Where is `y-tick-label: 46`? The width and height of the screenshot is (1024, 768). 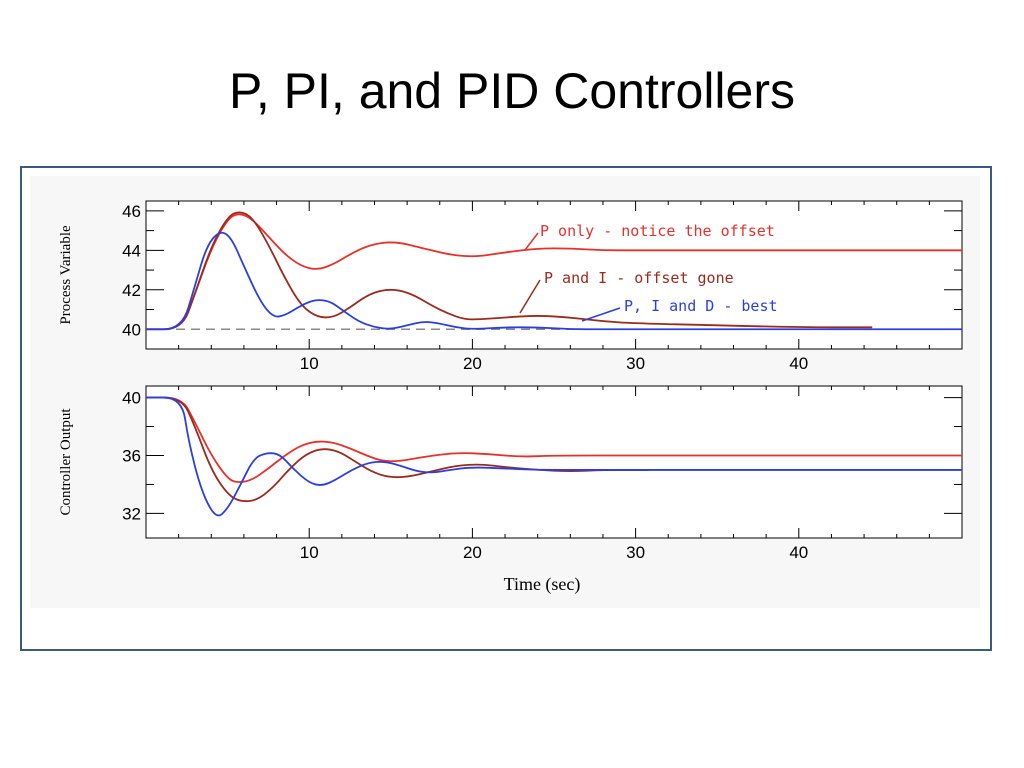
y-tick-label: 46 is located at coordinates (131, 211).